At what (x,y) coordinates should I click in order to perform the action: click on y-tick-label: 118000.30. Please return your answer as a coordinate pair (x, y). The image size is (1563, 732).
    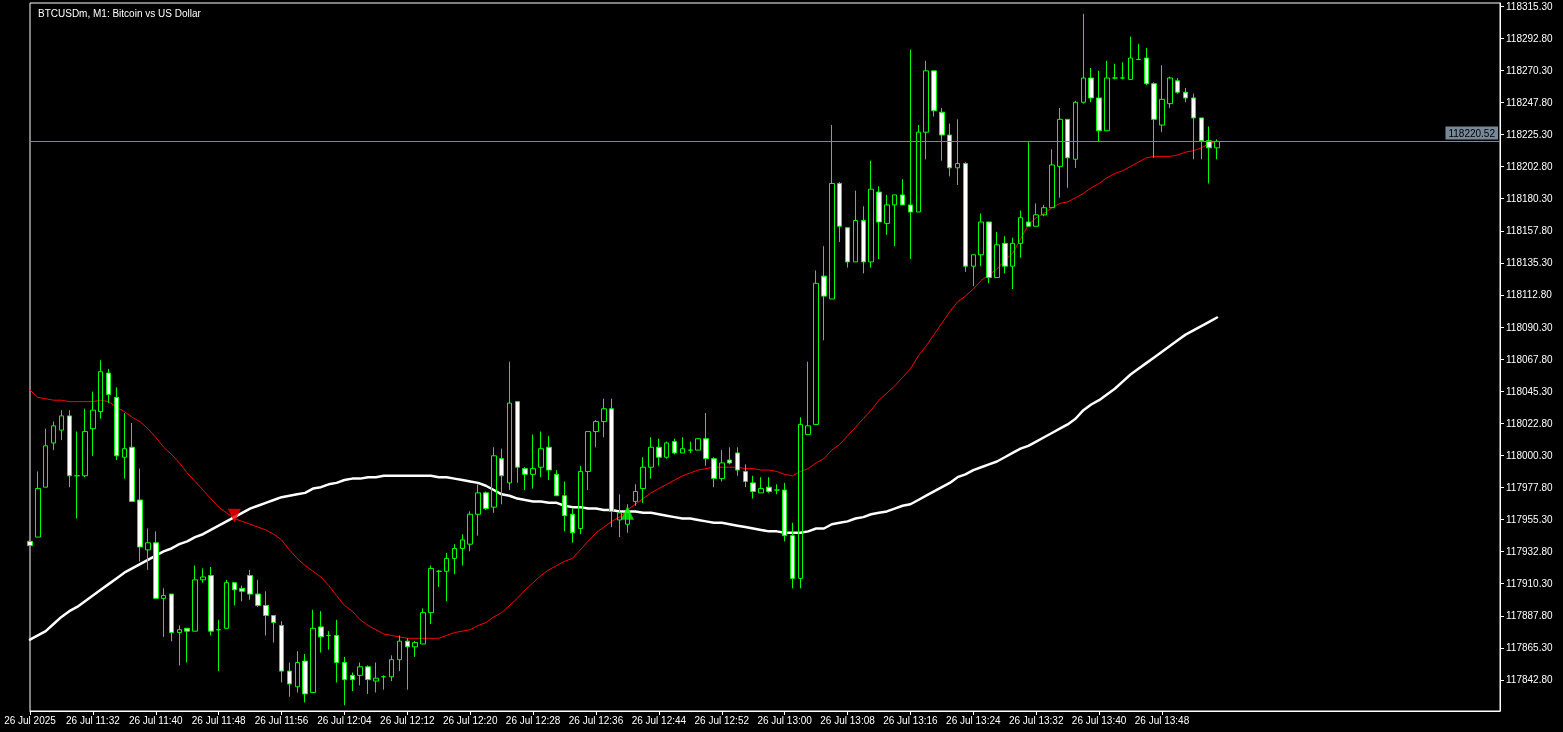
    Looking at the image, I should click on (1529, 455).